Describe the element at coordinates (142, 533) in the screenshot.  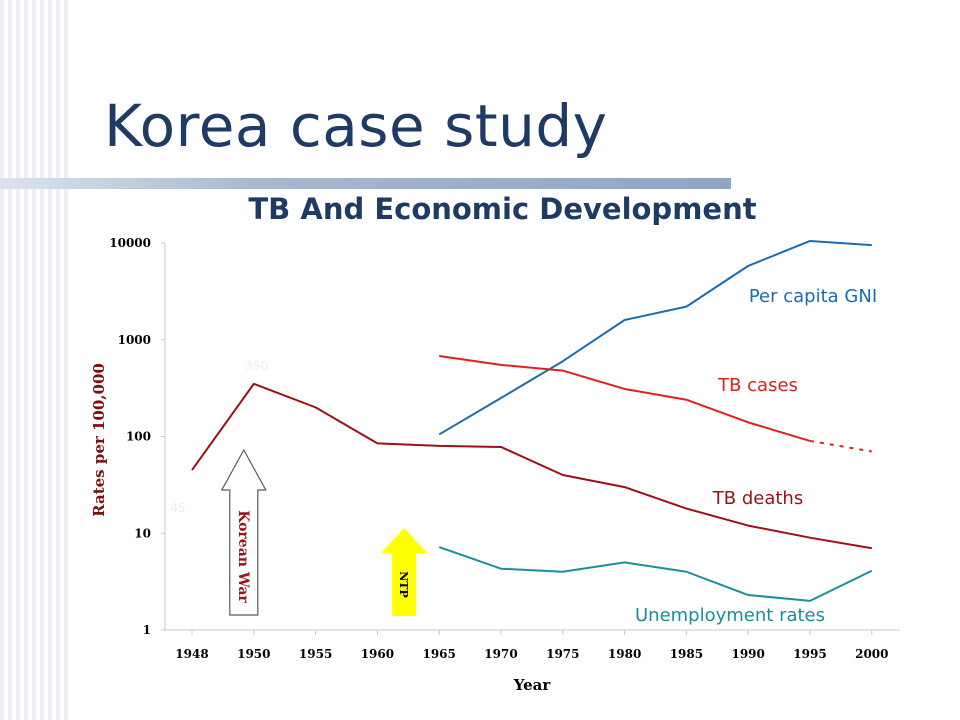
I see `y-tick-label: 10` at that location.